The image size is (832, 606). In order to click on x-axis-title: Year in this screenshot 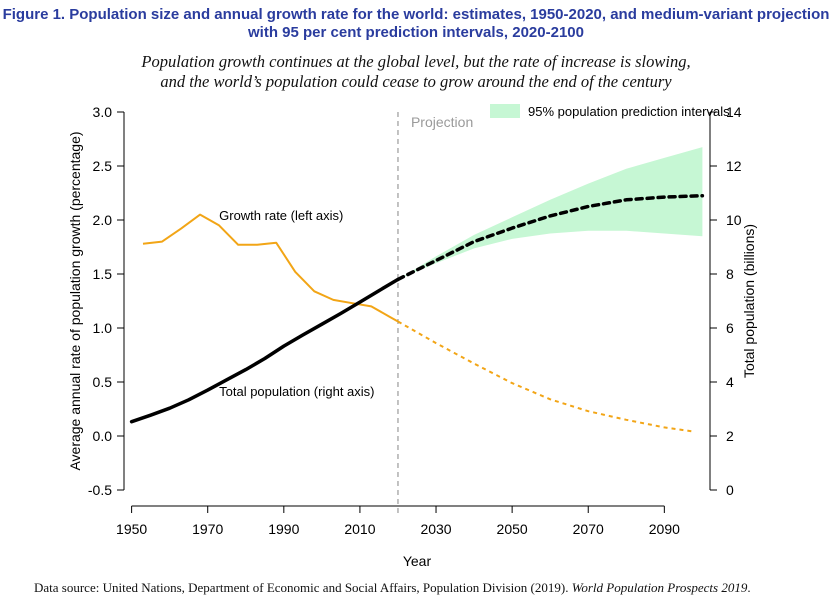, I will do `click(417, 561)`.